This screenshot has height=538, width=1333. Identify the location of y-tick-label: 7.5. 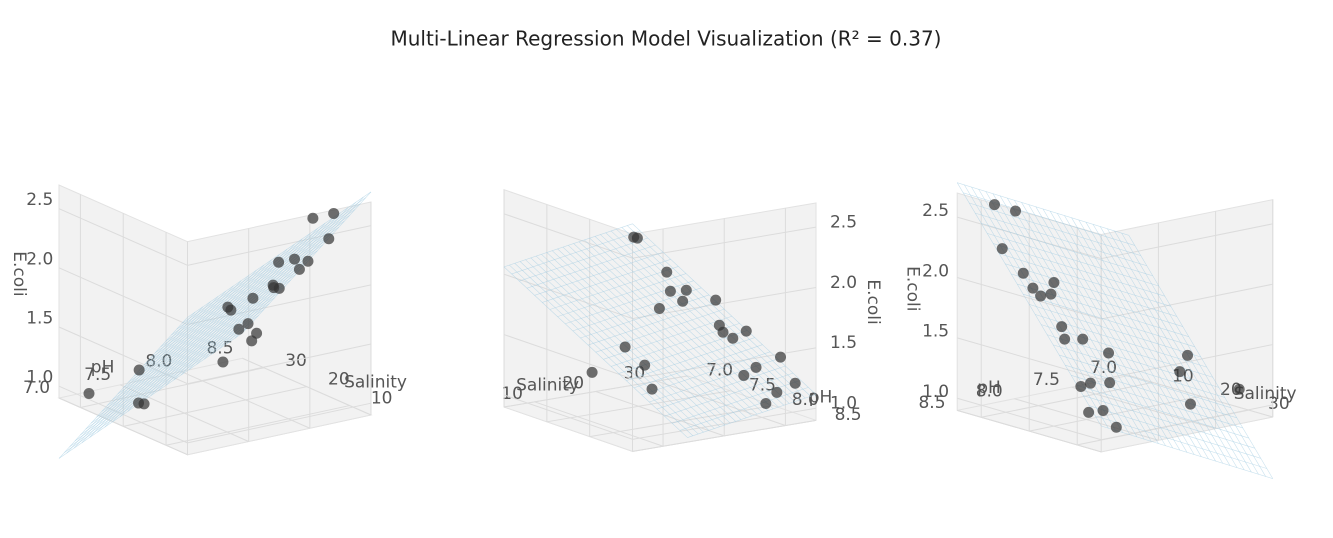
(1046, 380).